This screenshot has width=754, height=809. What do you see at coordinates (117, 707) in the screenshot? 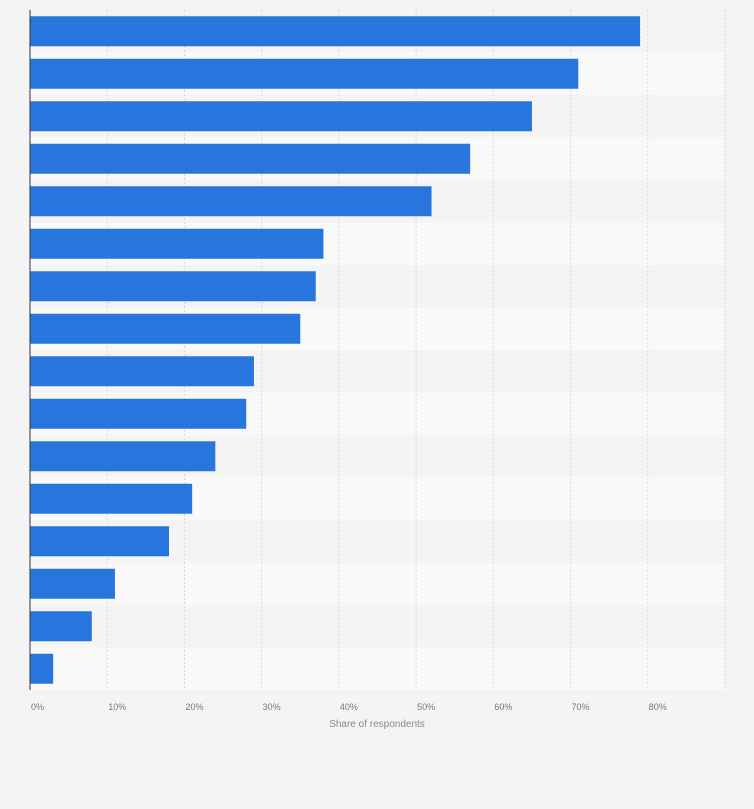
I see `x-tick-label: 10%` at bounding box center [117, 707].